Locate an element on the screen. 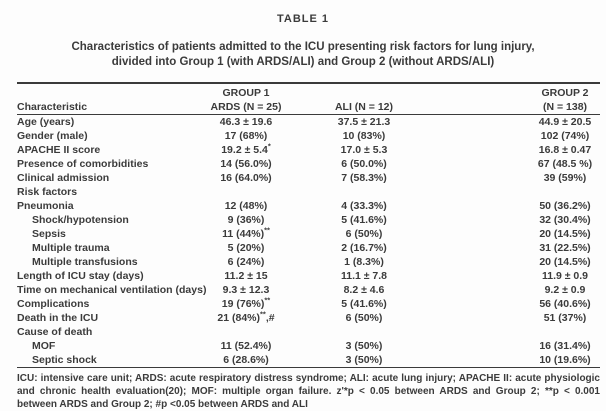 Image resolution: width=606 pixels, height=411 pixels. ards-value-cell: 21 (84%)**,# is located at coordinates (246, 316).